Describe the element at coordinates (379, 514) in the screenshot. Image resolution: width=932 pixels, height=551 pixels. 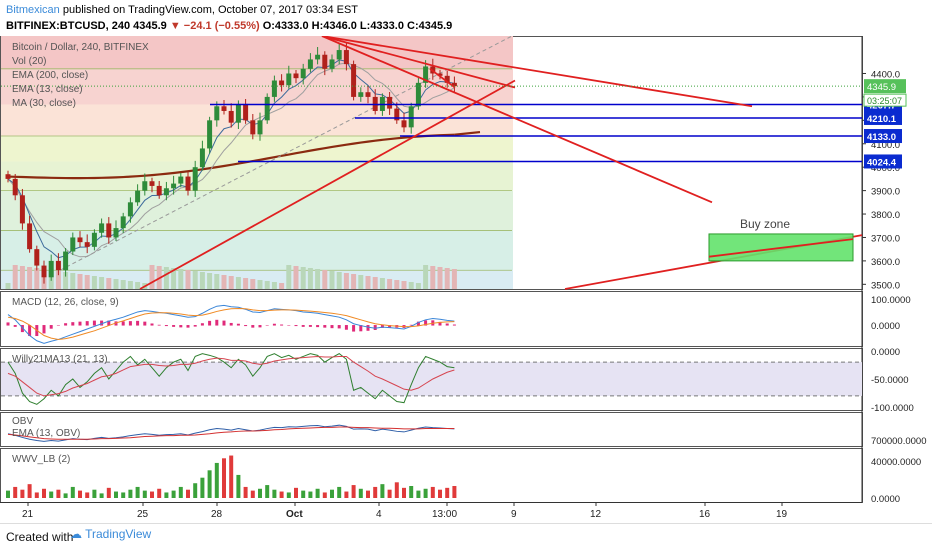
I see `x-tick-label: 4` at that location.